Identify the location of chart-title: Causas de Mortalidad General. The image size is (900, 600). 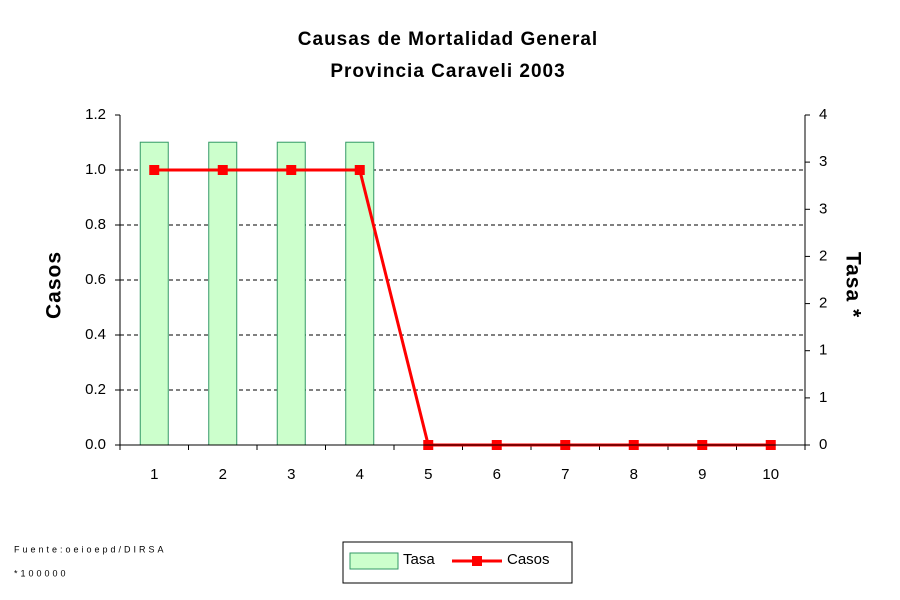
(448, 39).